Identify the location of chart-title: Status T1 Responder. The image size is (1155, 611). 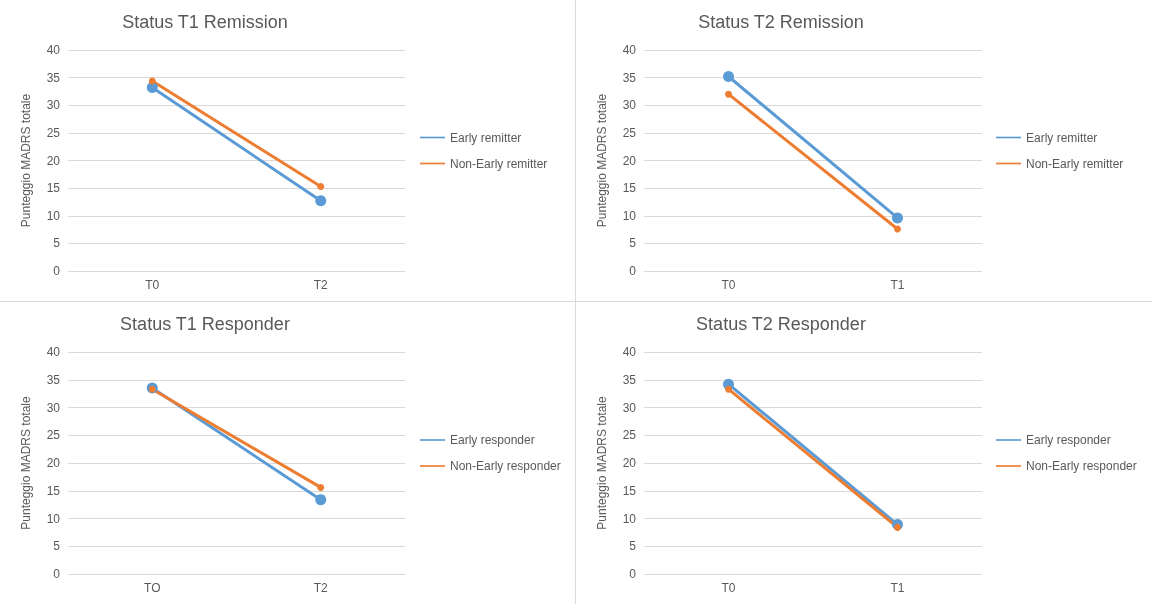
(205, 324).